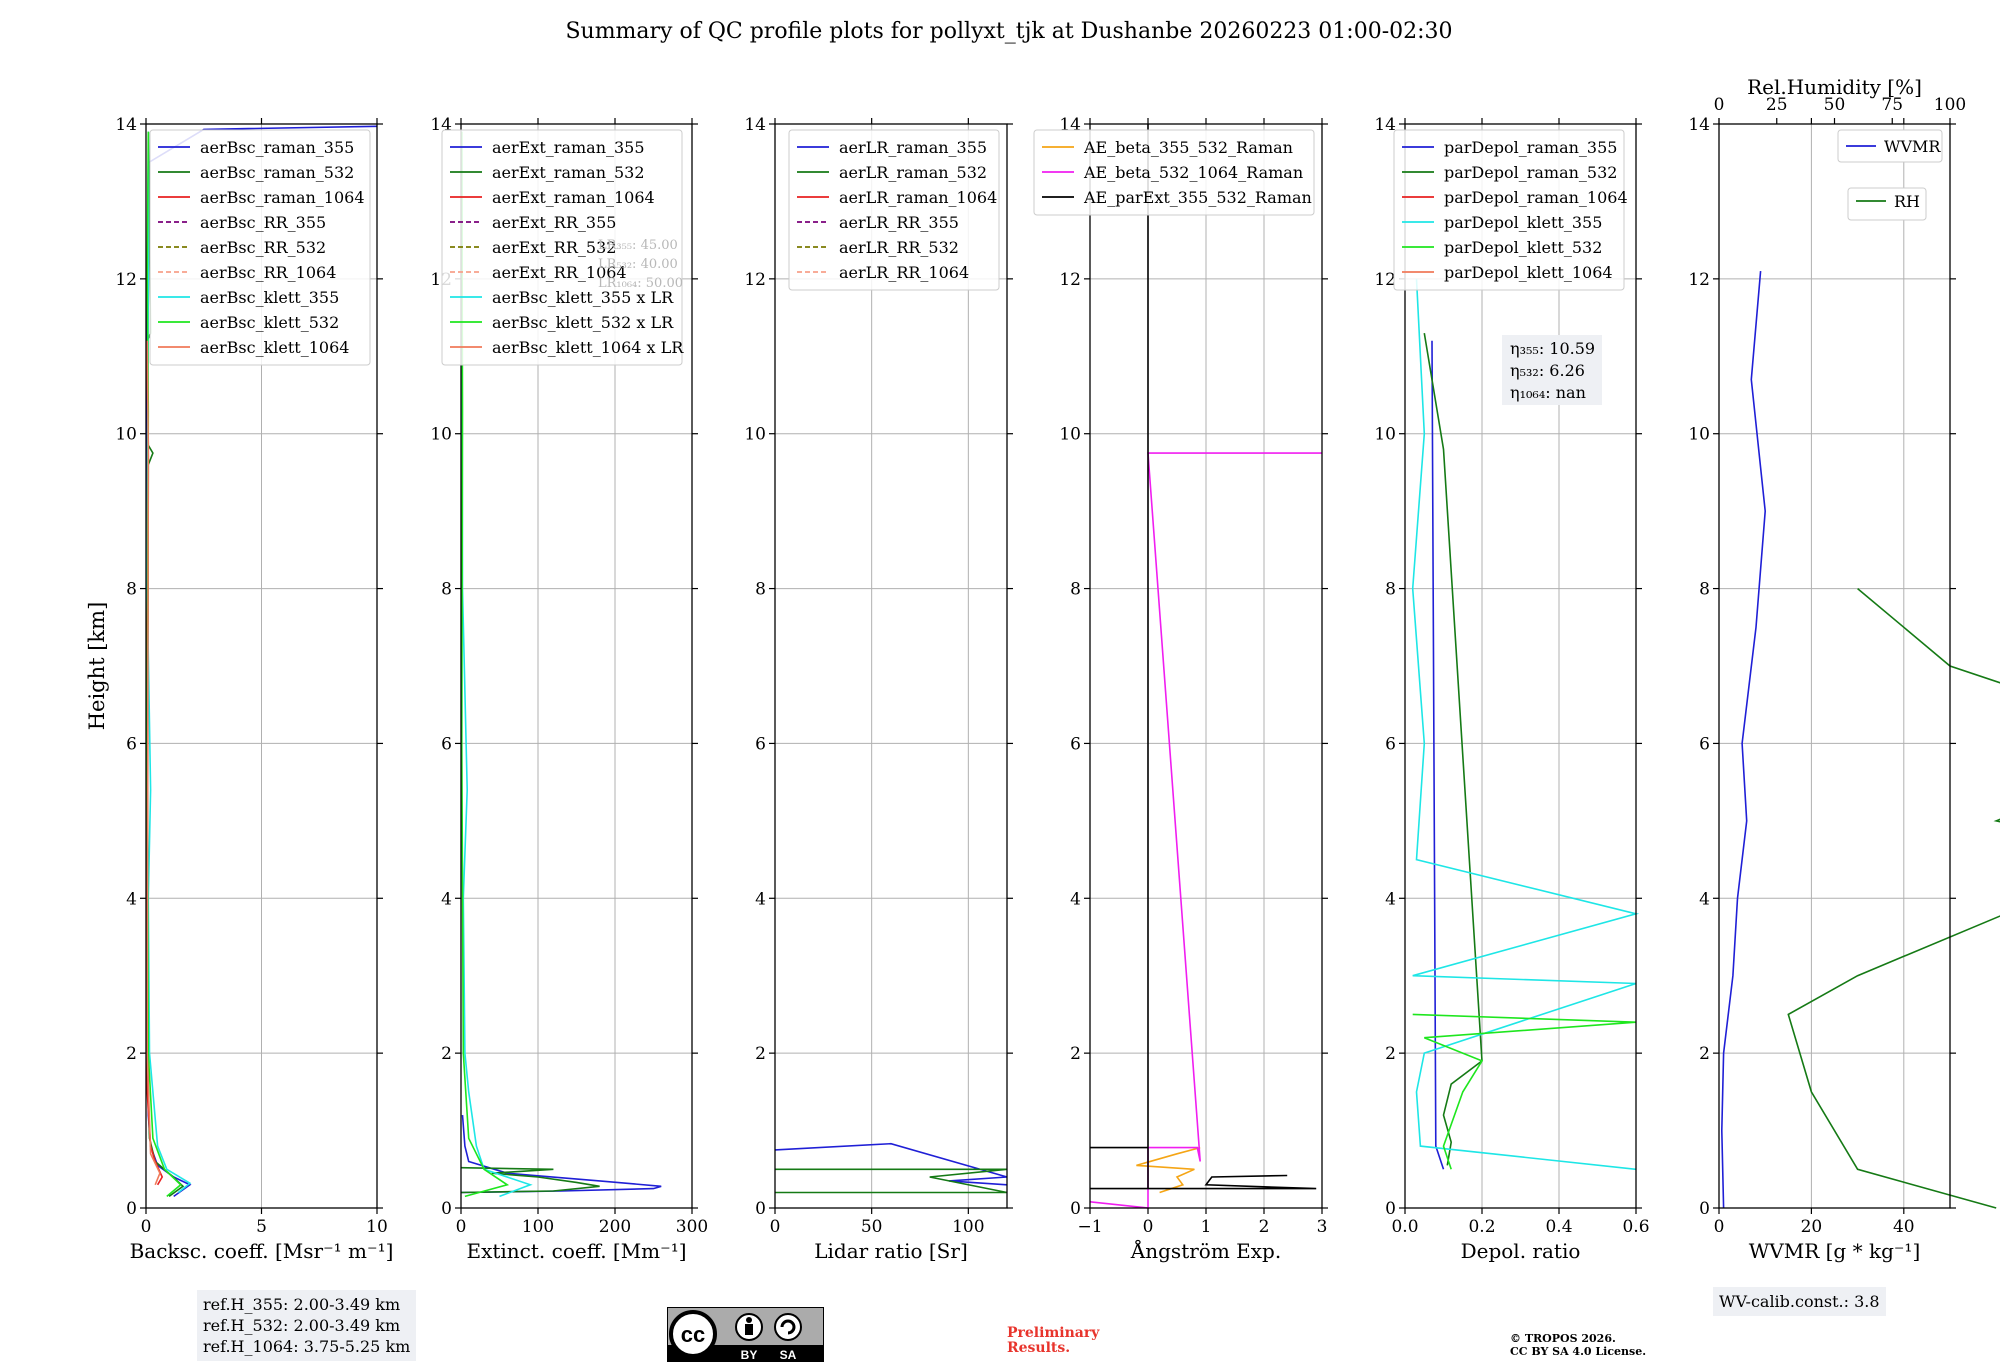 This screenshot has width=2000, height=1362. What do you see at coordinates (638, 245) in the screenshot?
I see `lr-note: LR₃₅₅: 45.00` at bounding box center [638, 245].